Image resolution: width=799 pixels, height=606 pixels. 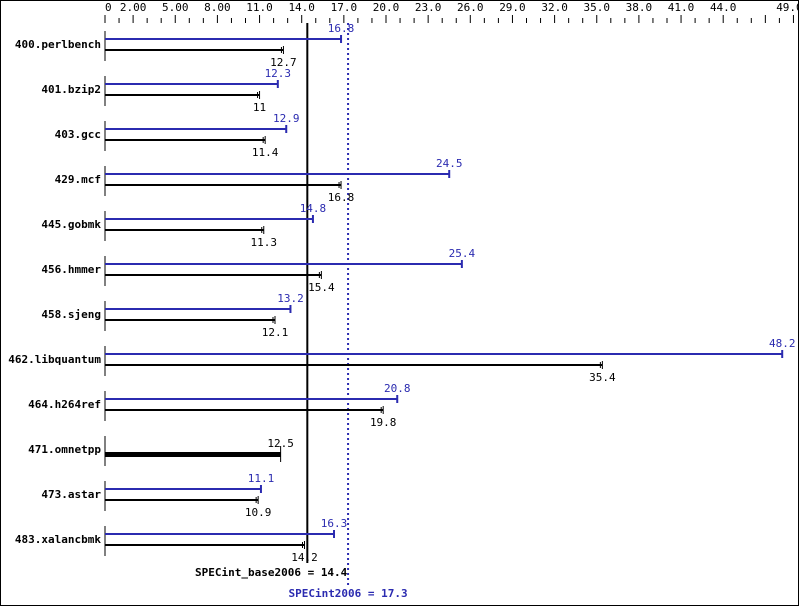 What do you see at coordinates (313, 208) in the screenshot?
I see `peak-value-label: 14.8` at bounding box center [313, 208].